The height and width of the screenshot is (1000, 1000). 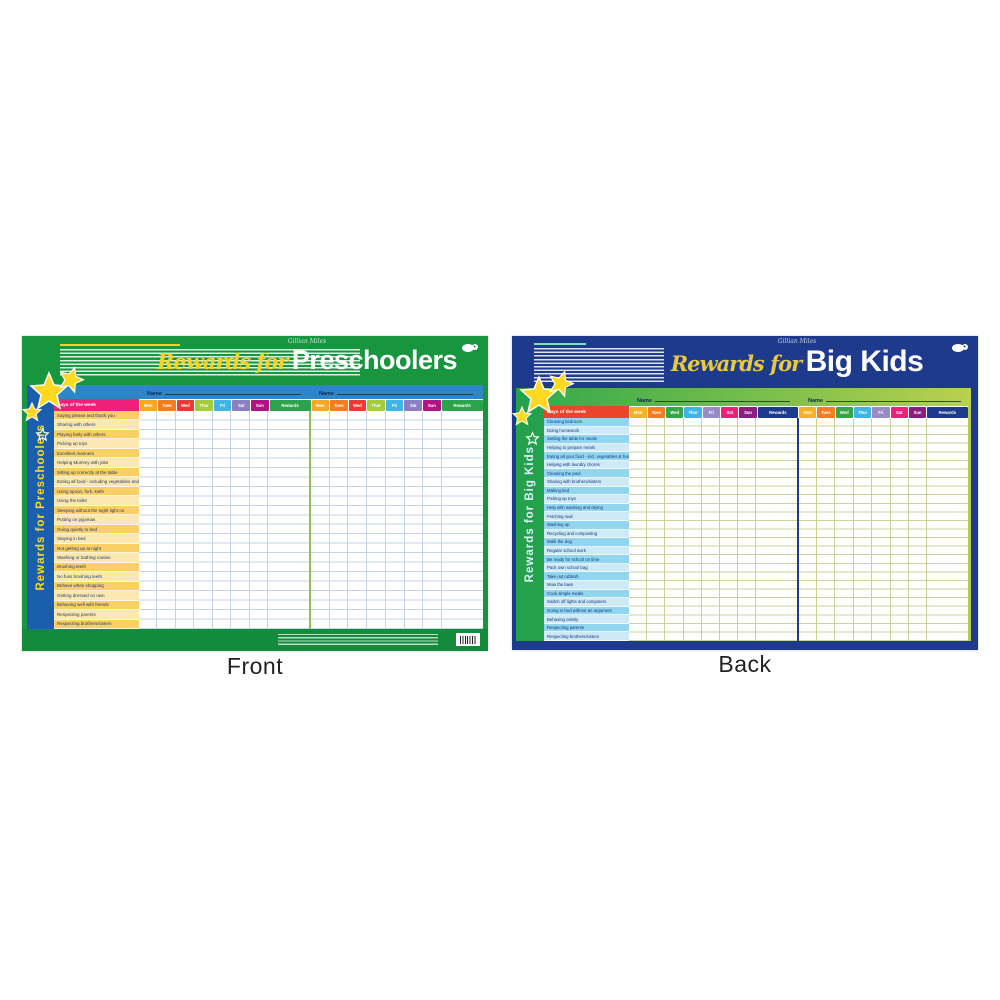 What do you see at coordinates (586, 602) in the screenshot?
I see `task-row-label: Switch off lights and computers` at bounding box center [586, 602].